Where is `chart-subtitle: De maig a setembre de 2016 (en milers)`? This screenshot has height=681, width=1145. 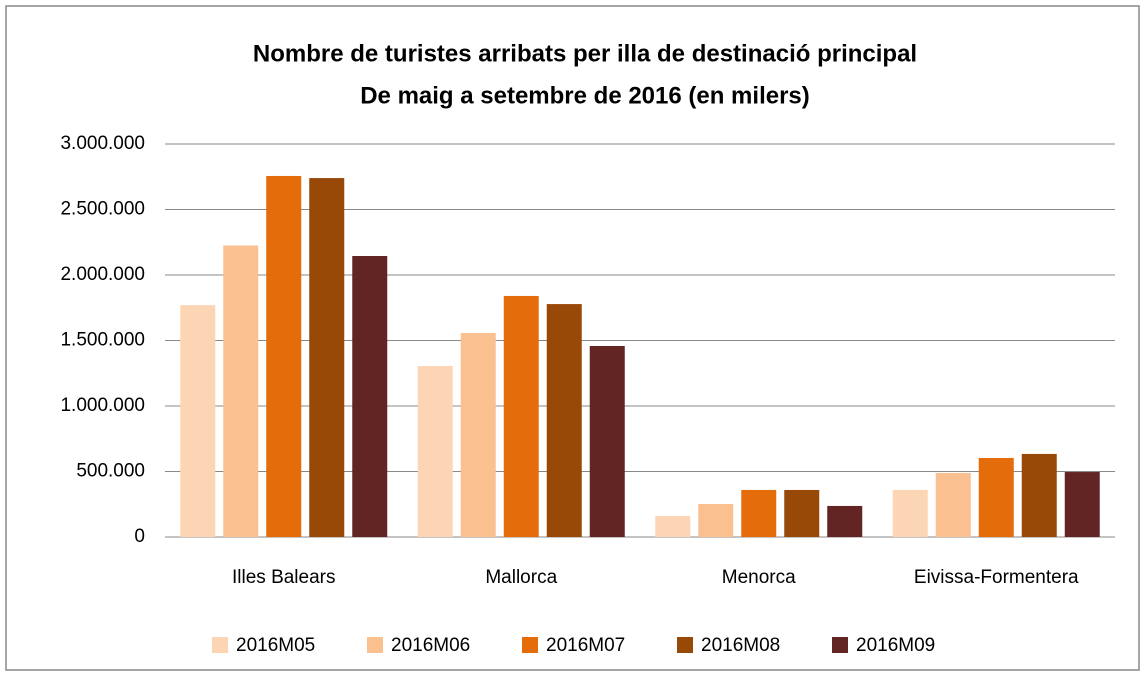
chart-subtitle: De maig a setembre de 2016 (en milers) is located at coordinates (585, 95).